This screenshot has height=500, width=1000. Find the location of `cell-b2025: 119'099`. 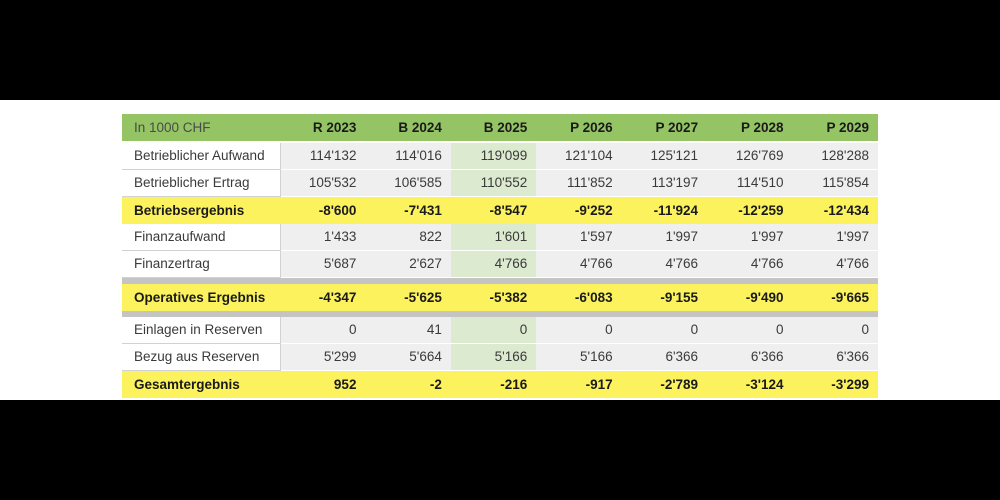

cell-b2025: 119'099 is located at coordinates (493, 156).